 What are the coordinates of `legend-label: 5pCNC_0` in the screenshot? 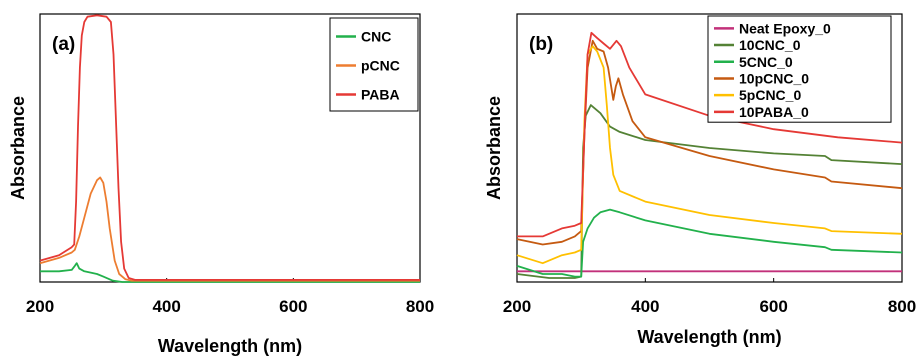 It's located at (770, 95).